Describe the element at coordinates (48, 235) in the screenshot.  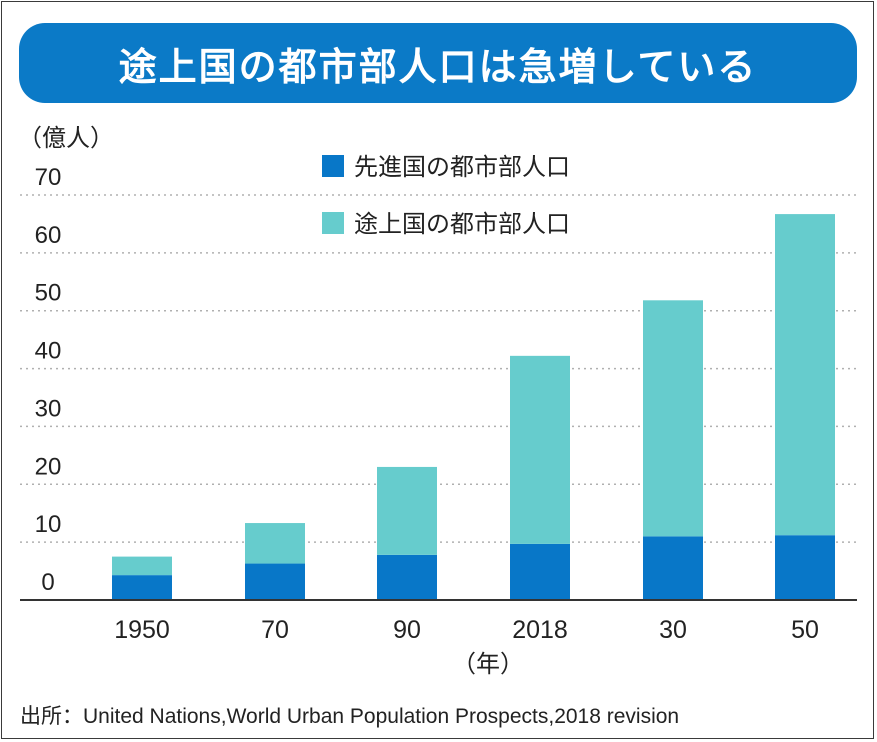
I see `y-tick-label: 60` at that location.